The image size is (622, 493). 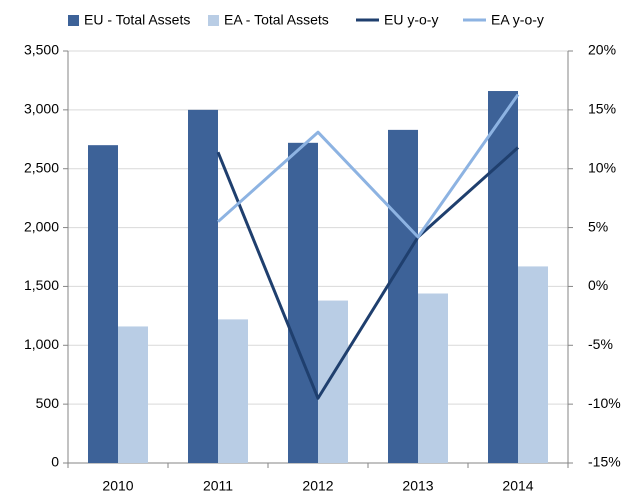 What do you see at coordinates (41, 50) in the screenshot?
I see `y-tick-label: 3,500` at bounding box center [41, 50].